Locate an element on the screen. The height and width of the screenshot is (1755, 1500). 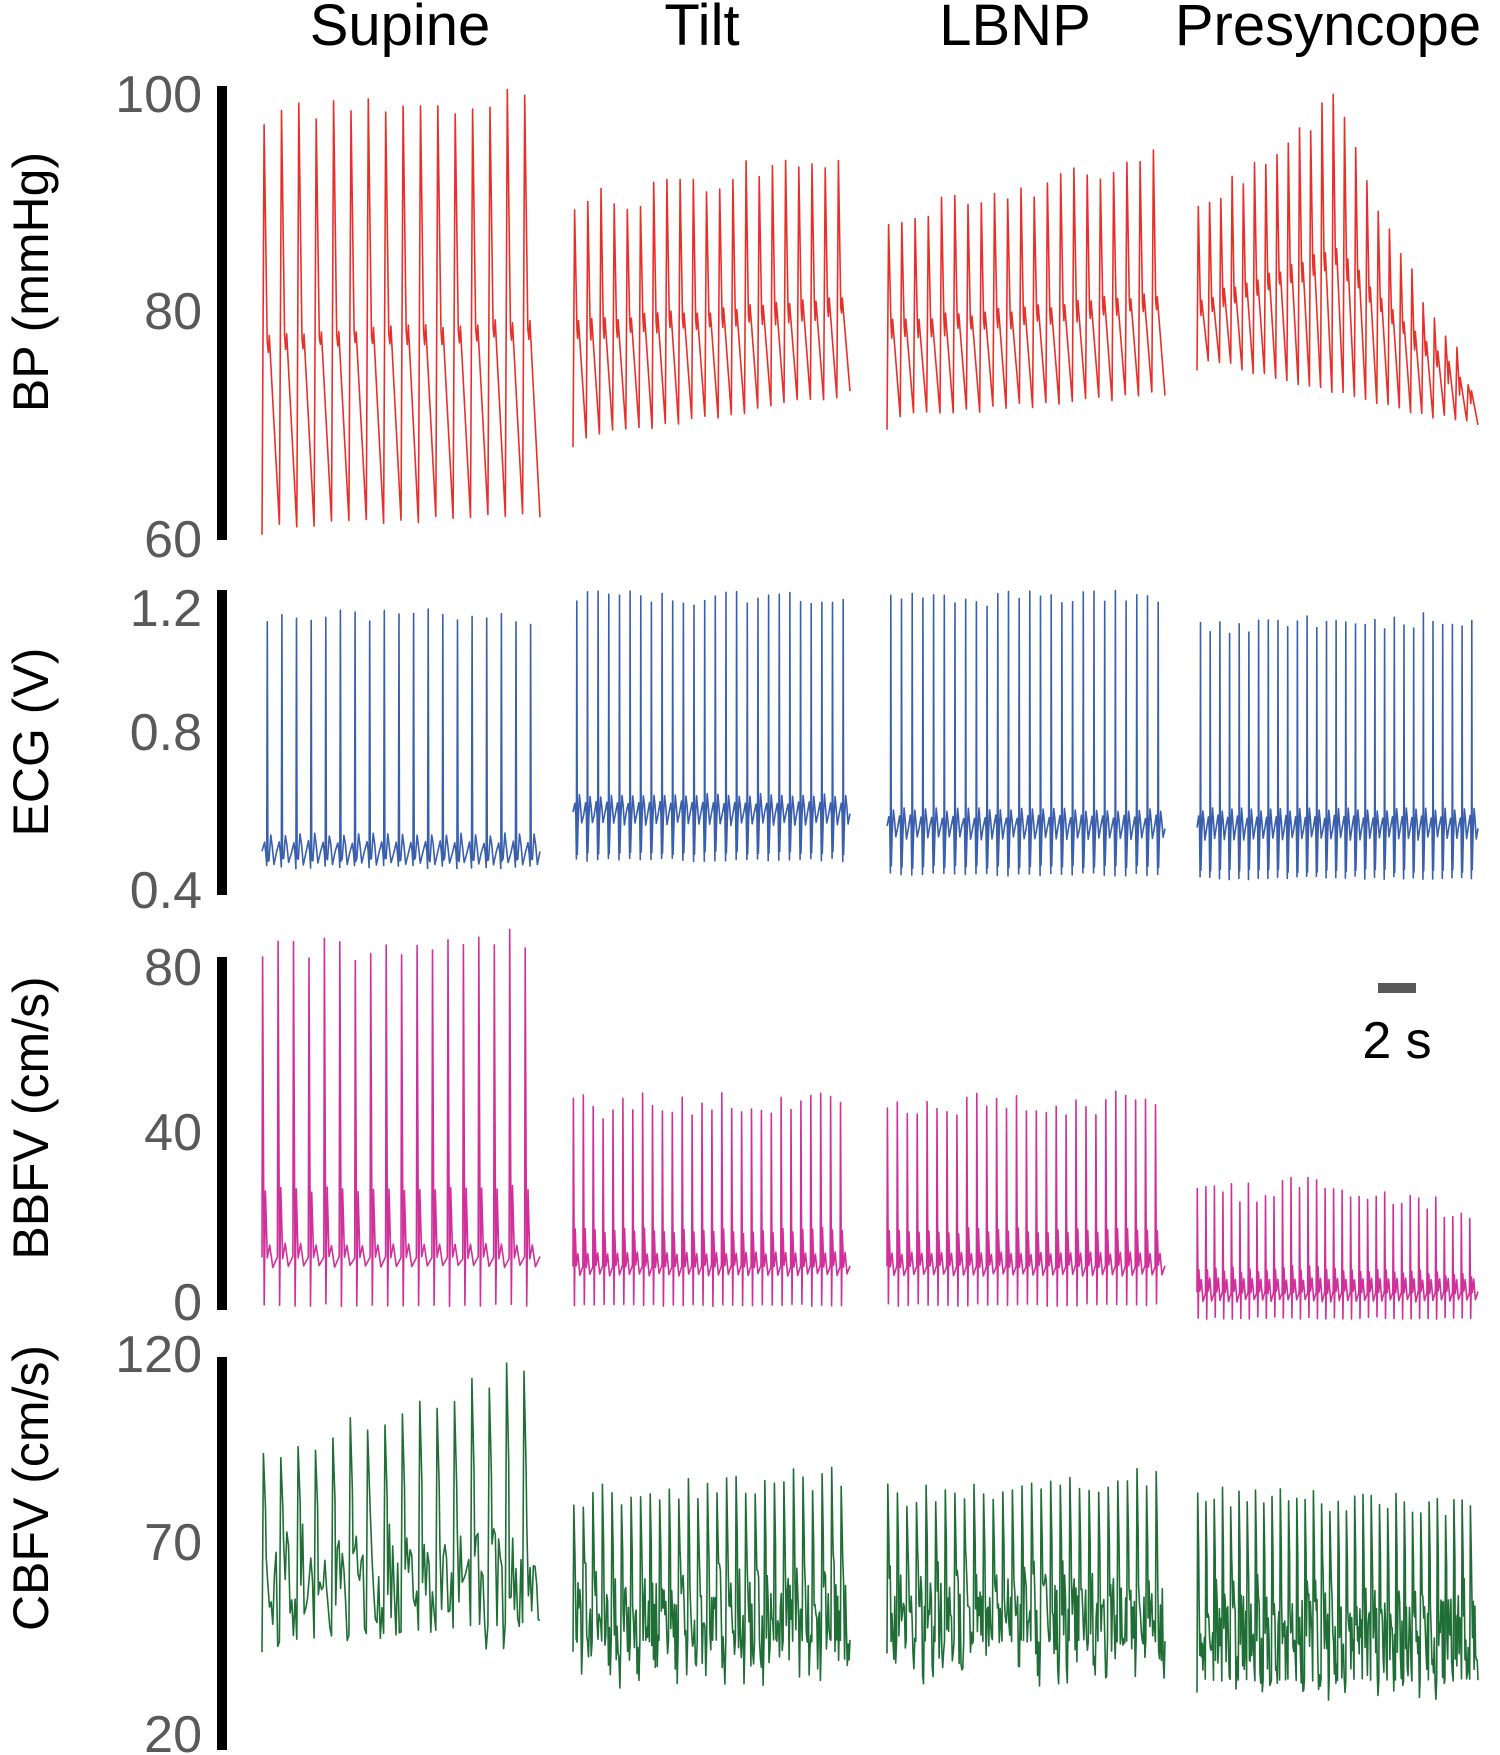
bp-trace-tilt is located at coordinates (711, 303).